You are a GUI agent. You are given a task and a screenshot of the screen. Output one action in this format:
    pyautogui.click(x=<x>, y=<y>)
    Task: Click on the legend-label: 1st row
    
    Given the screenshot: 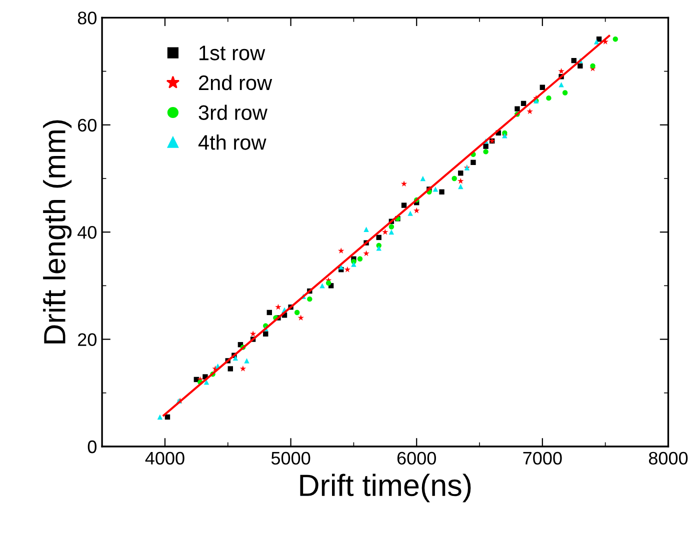 What is the action you would take?
    pyautogui.click(x=233, y=53)
    